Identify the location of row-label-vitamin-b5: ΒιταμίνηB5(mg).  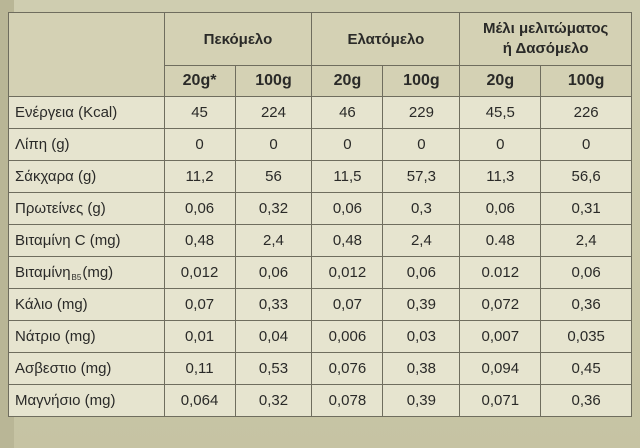
(86, 272).